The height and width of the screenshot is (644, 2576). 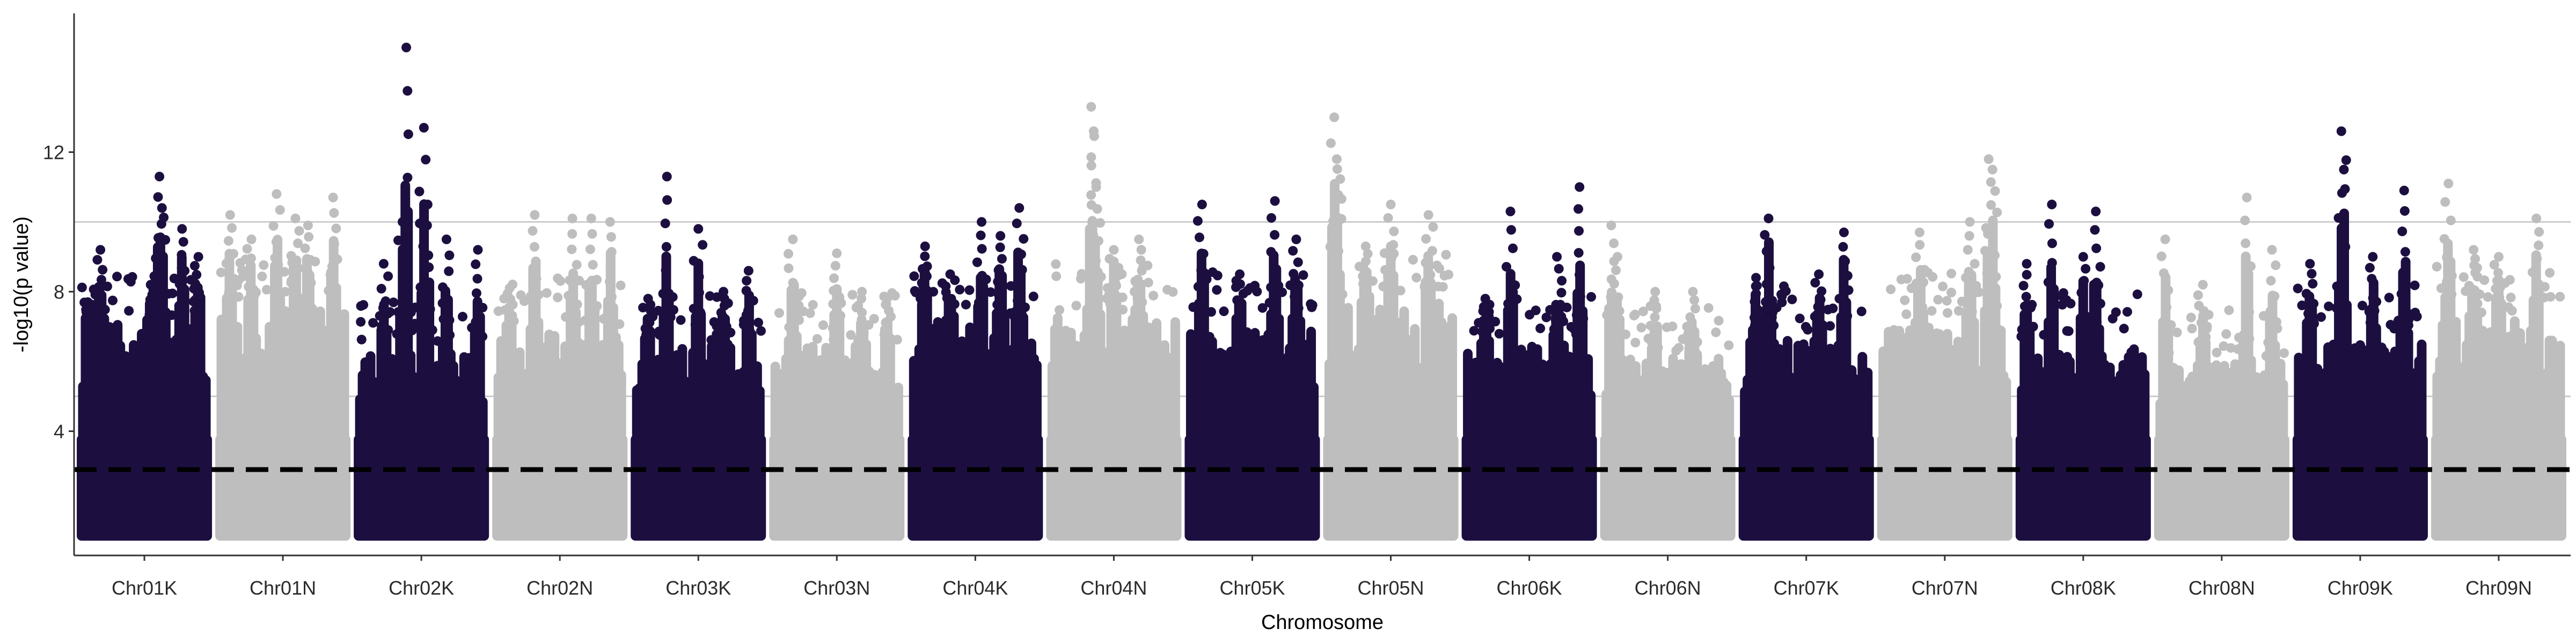 I want to click on chromosome-points-Chr07K, so click(x=1806, y=377).